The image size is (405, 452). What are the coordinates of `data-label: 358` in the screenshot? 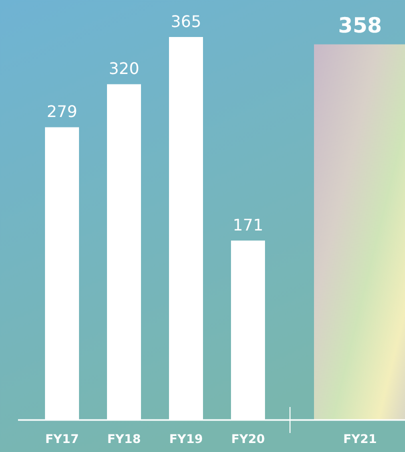 It's located at (360, 25).